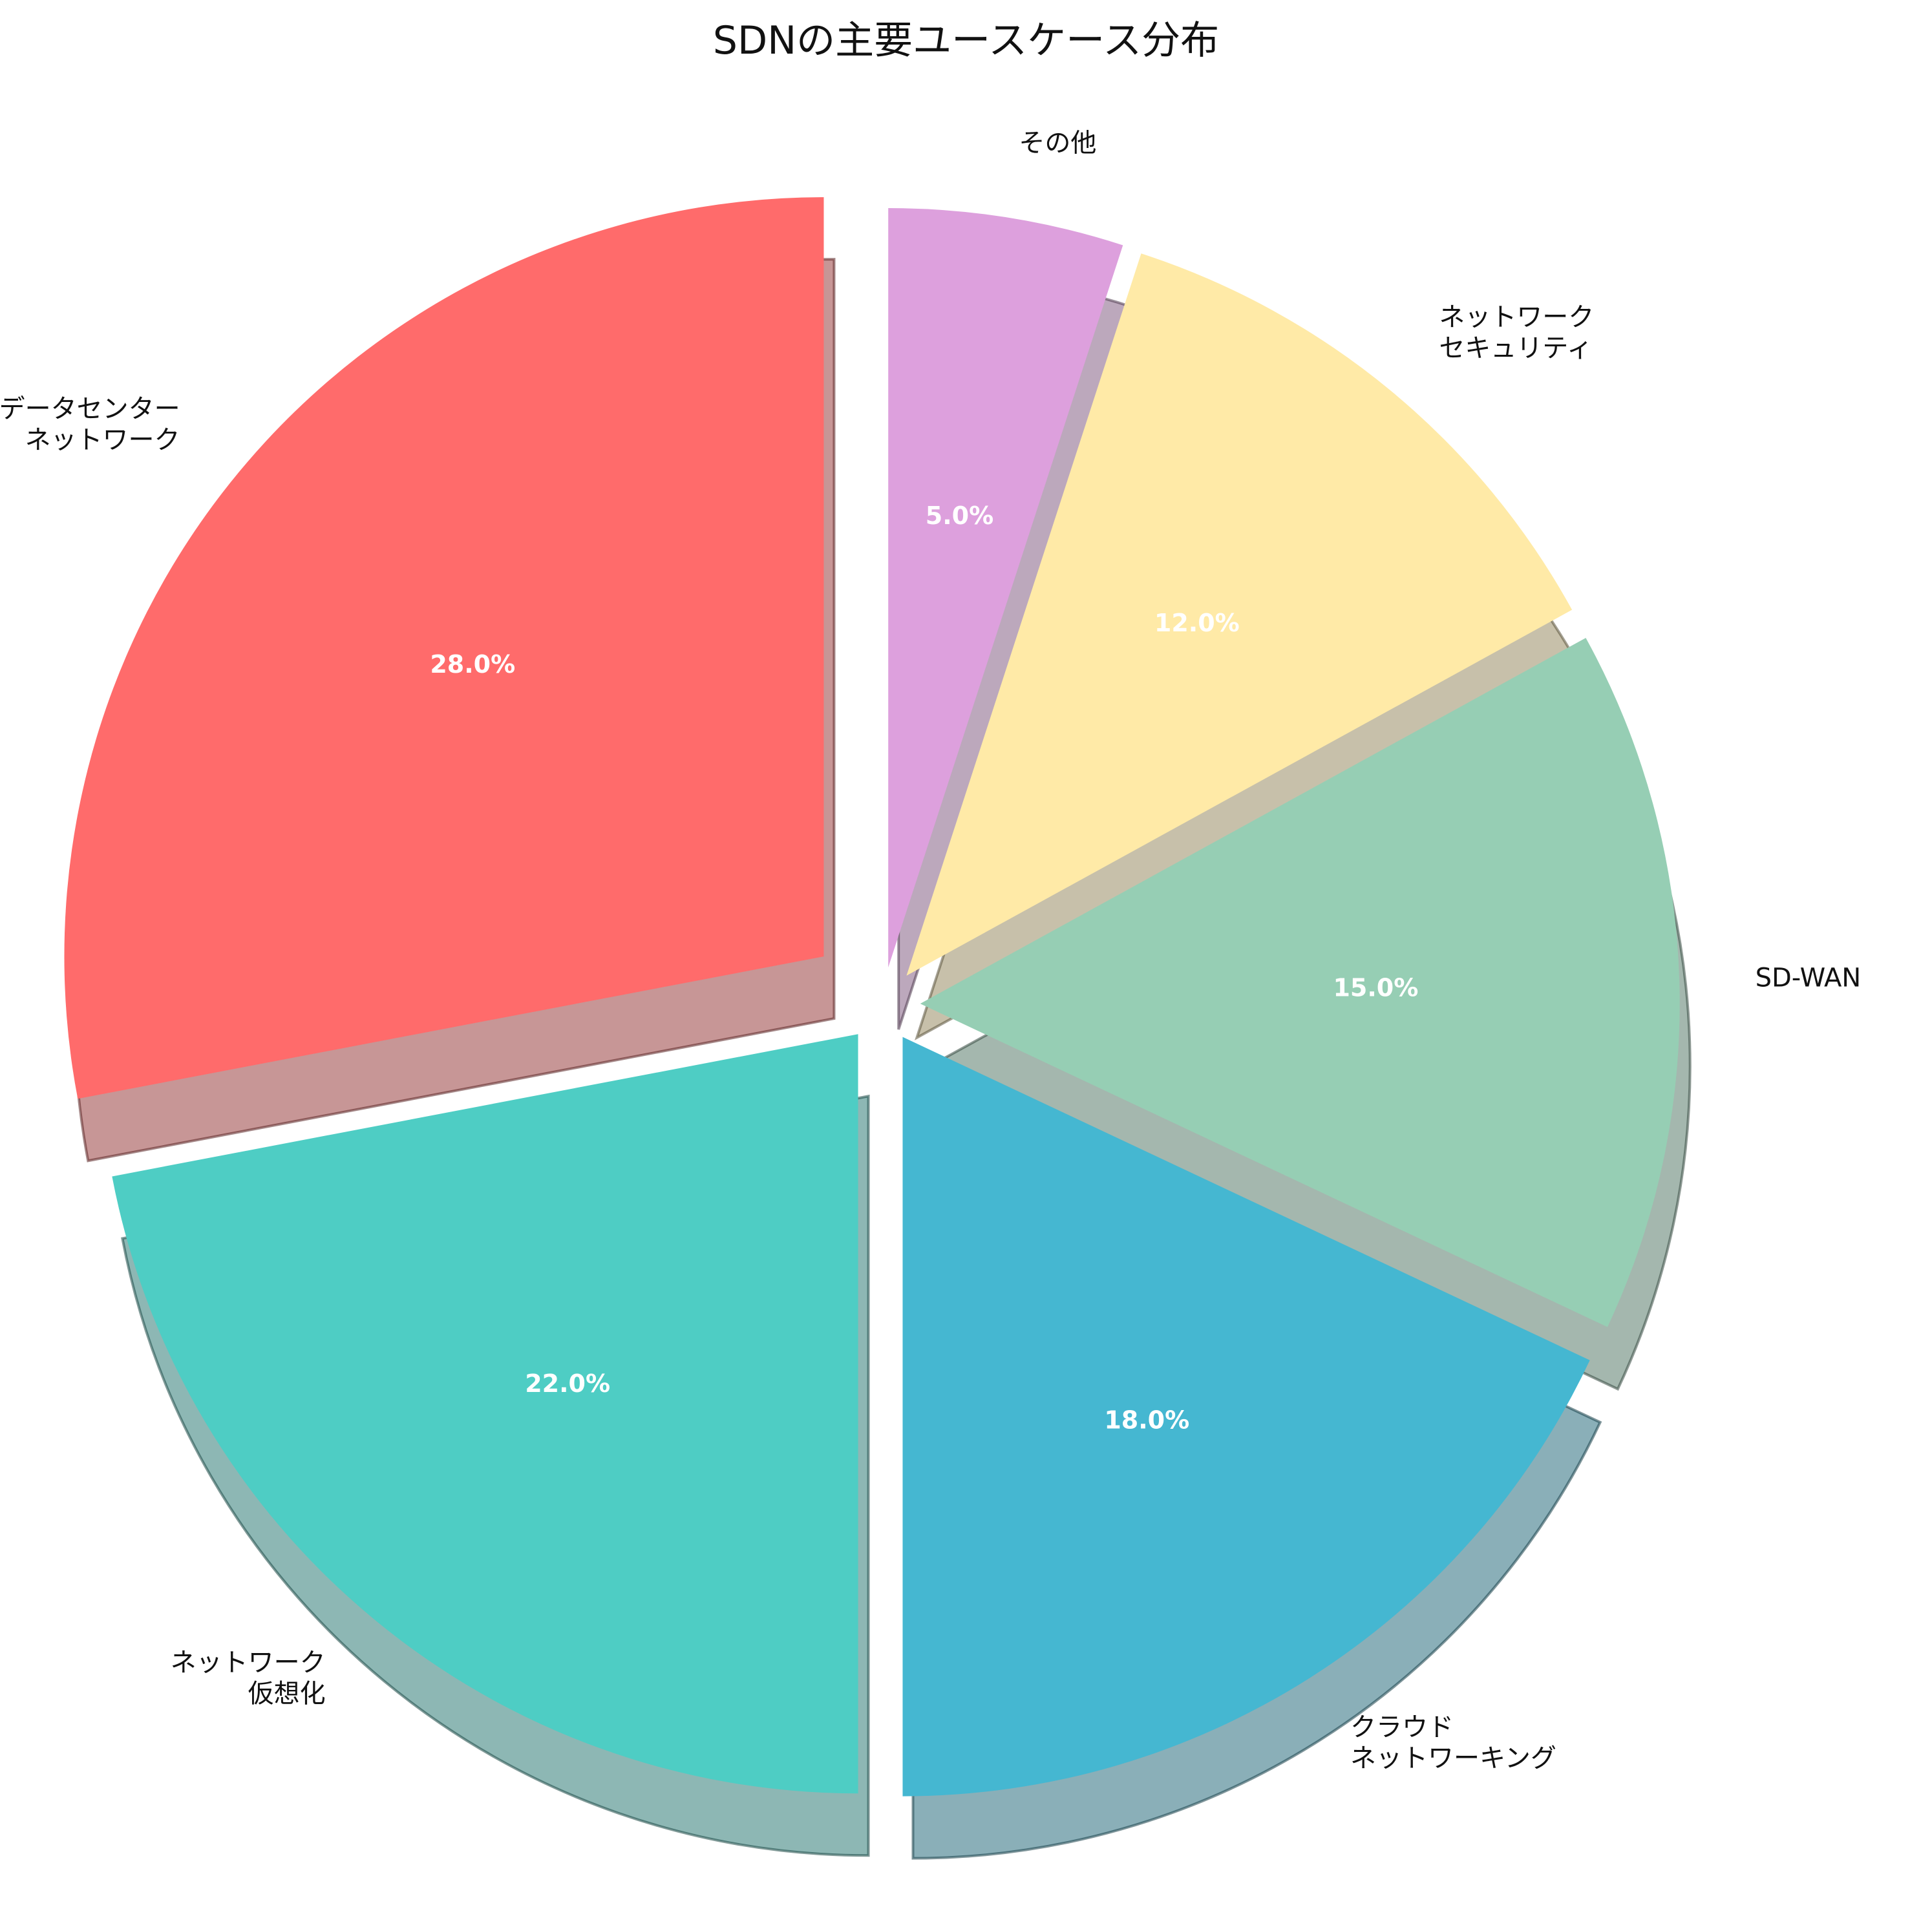 The width and height of the screenshot is (1932, 1918). What do you see at coordinates (1300, 983) in the screenshot?
I see `slice-4-wedge` at bounding box center [1300, 983].